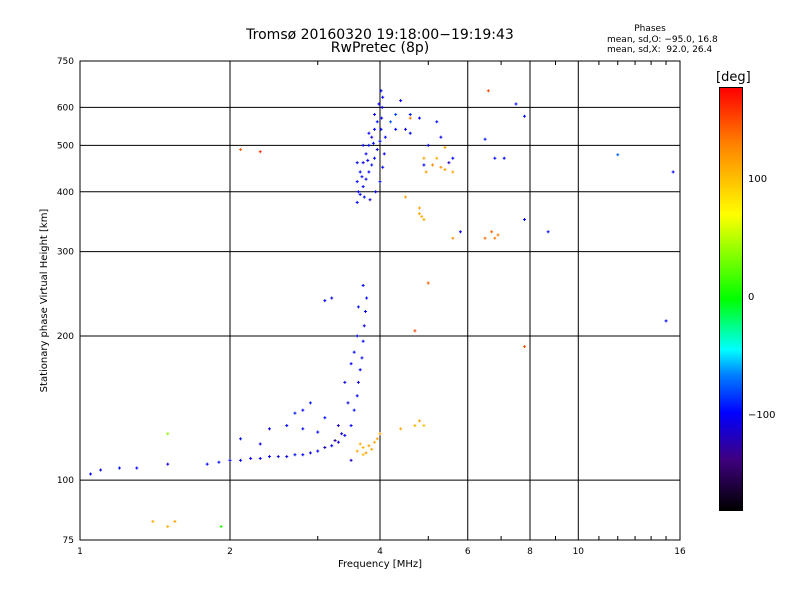 Image resolution: width=800 pixels, height=600 pixels. Describe the element at coordinates (80, 552) in the screenshot. I see `x-tick-label: 1` at that location.